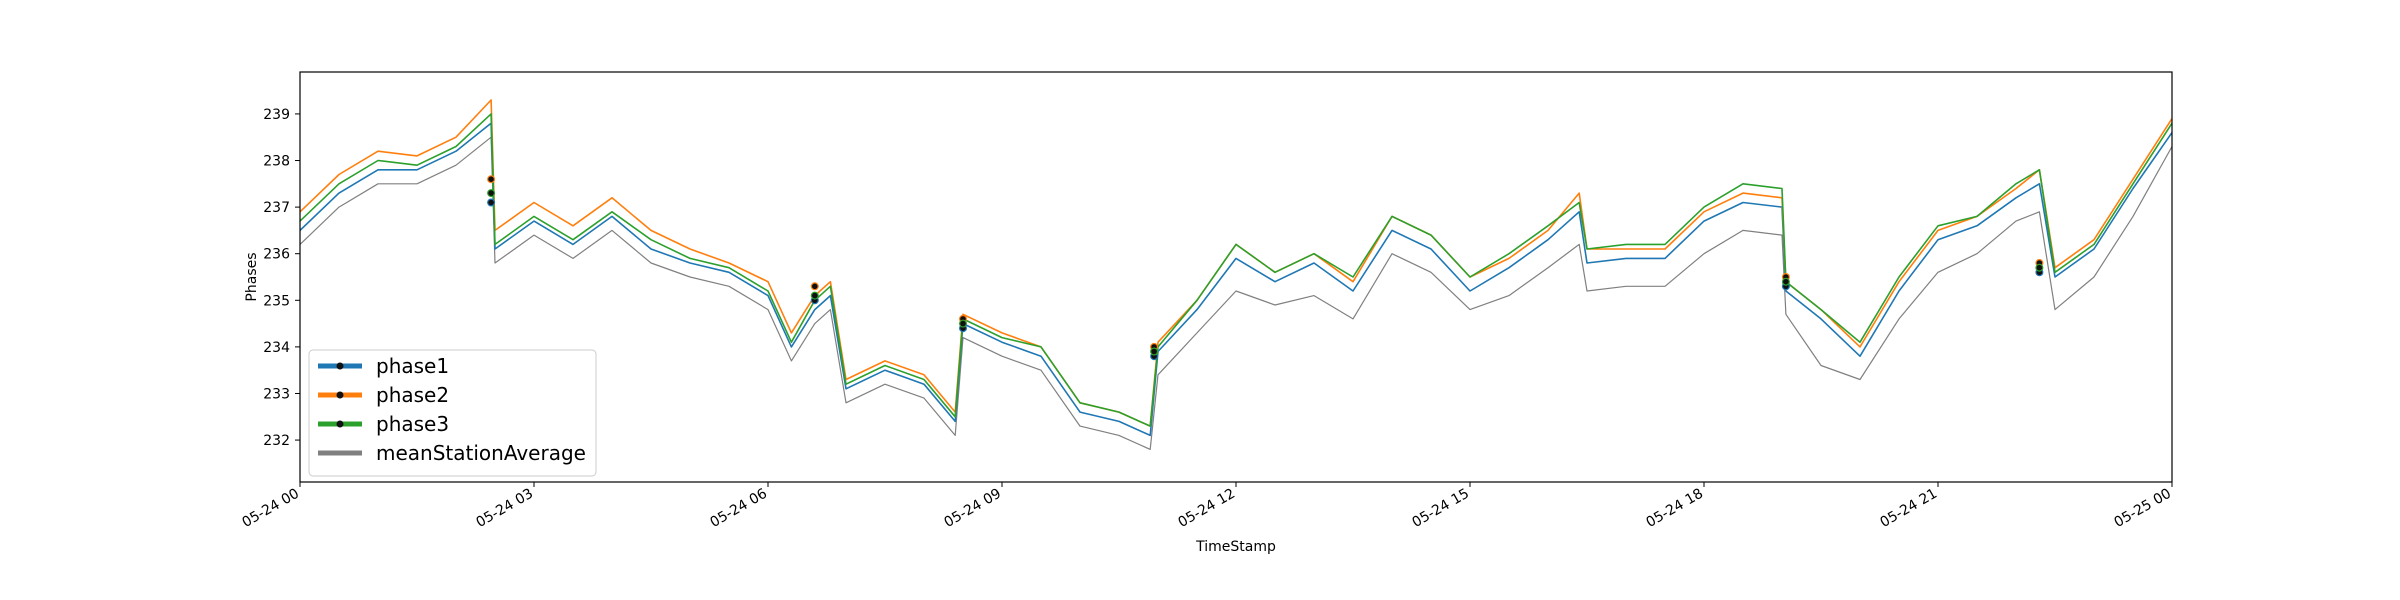 The height and width of the screenshot is (600, 2400). What do you see at coordinates (276, 162) in the screenshot?
I see `y-tick-label: 238` at bounding box center [276, 162].